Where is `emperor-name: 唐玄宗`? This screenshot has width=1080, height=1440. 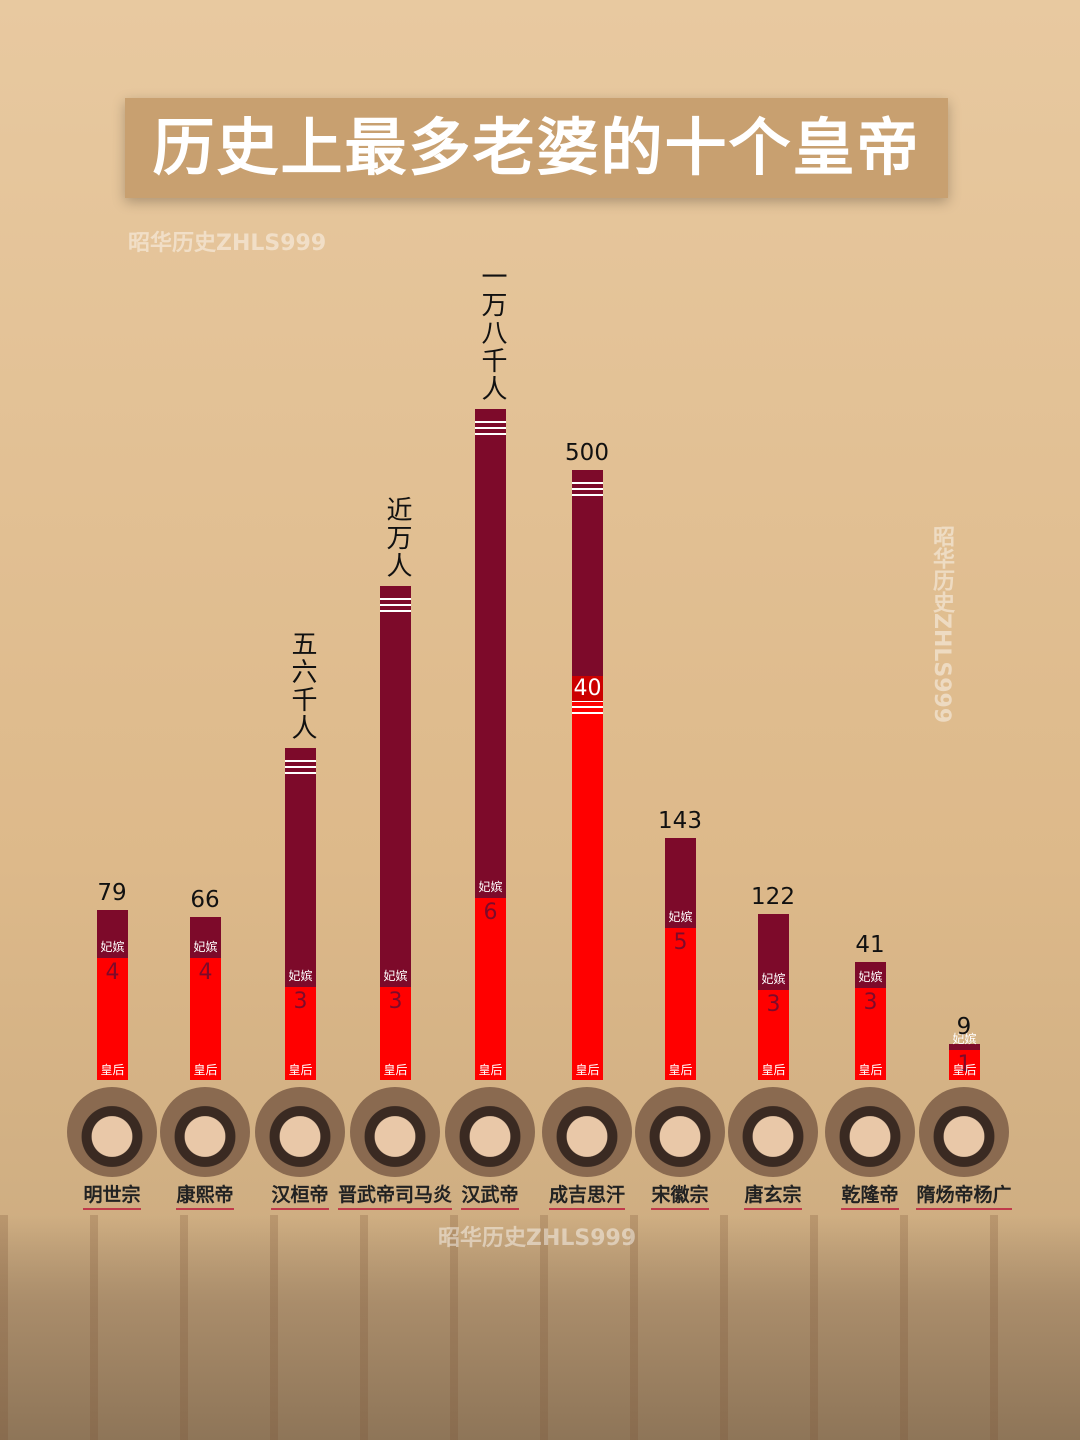 emperor-name: 唐玄宗 is located at coordinates (773, 1195).